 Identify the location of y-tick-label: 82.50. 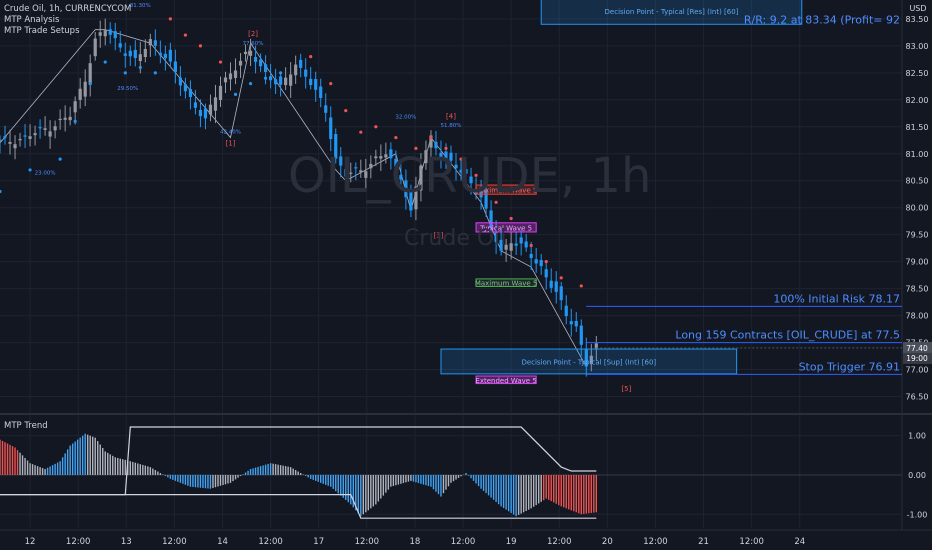
(917, 73).